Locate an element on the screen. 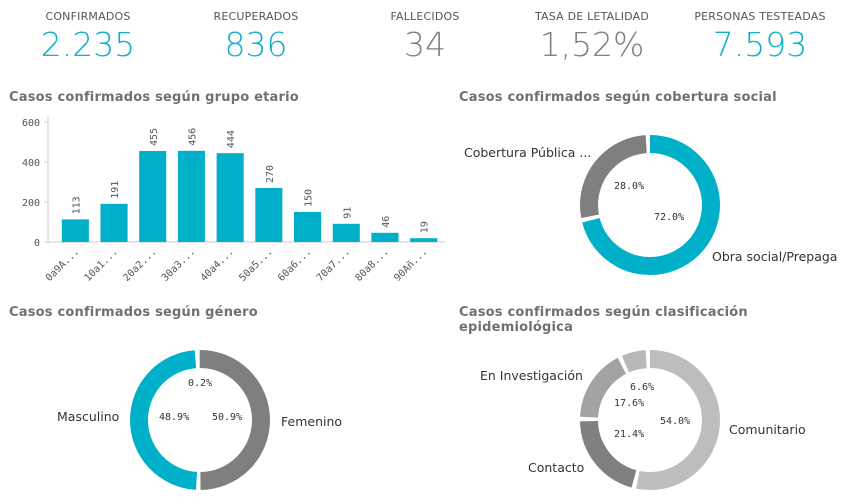 This screenshot has height=504, width=850. chart-title-grupo-etario: Casos confirmados según grupo etario is located at coordinates (154, 97).